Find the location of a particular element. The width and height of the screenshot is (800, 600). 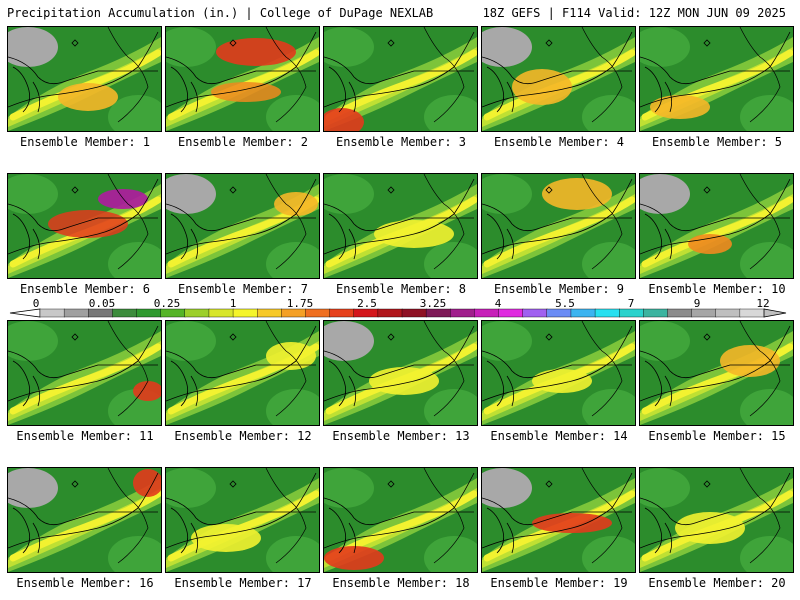

ensemble-member-label: Ensemble Member: 17 is located at coordinates (243, 583).